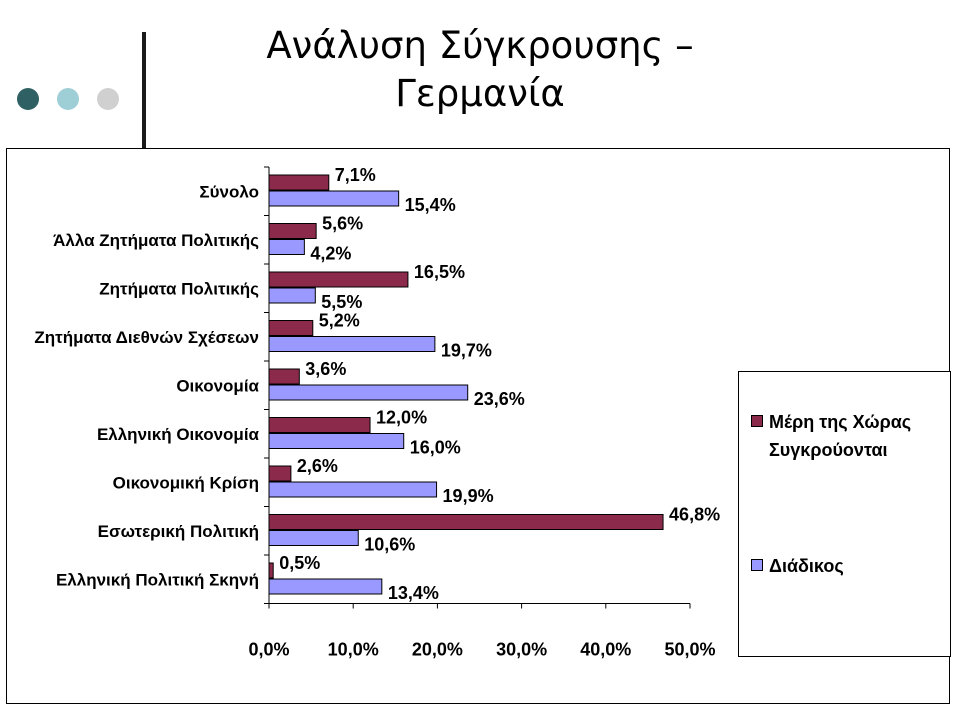  I want to click on legend-item-series-1: Μέρη της Χώρας Συγκρούονται, so click(845, 436).